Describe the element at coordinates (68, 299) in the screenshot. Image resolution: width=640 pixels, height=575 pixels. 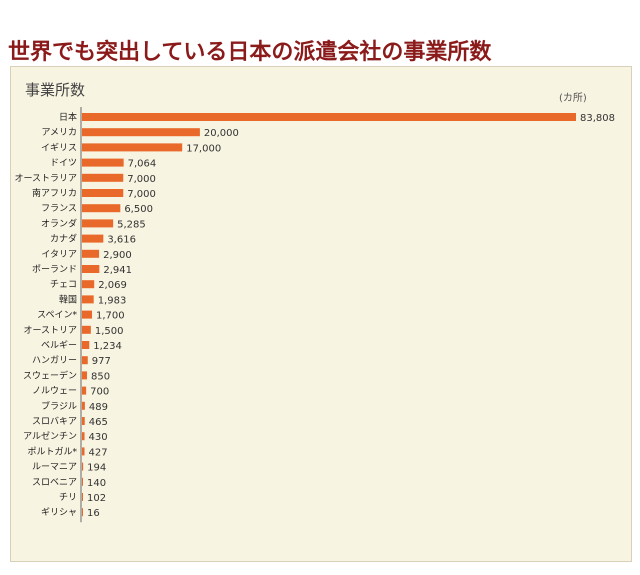
I see `category-label: 韓国` at that location.